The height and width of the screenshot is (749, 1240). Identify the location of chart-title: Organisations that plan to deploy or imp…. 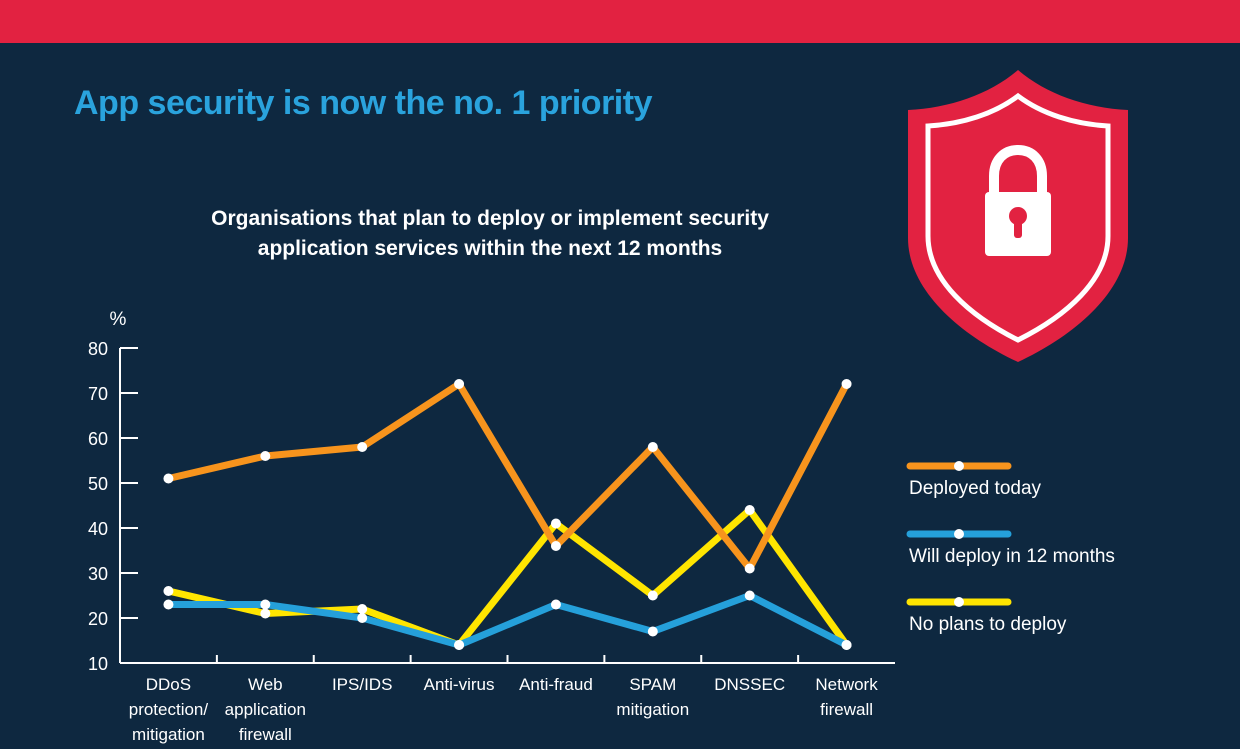
(490, 234).